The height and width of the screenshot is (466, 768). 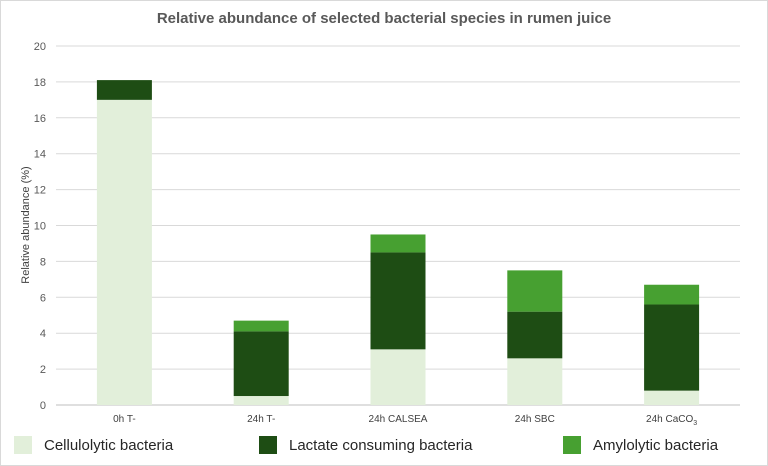 What do you see at coordinates (43, 334) in the screenshot?
I see `y-tick-label: 4` at bounding box center [43, 334].